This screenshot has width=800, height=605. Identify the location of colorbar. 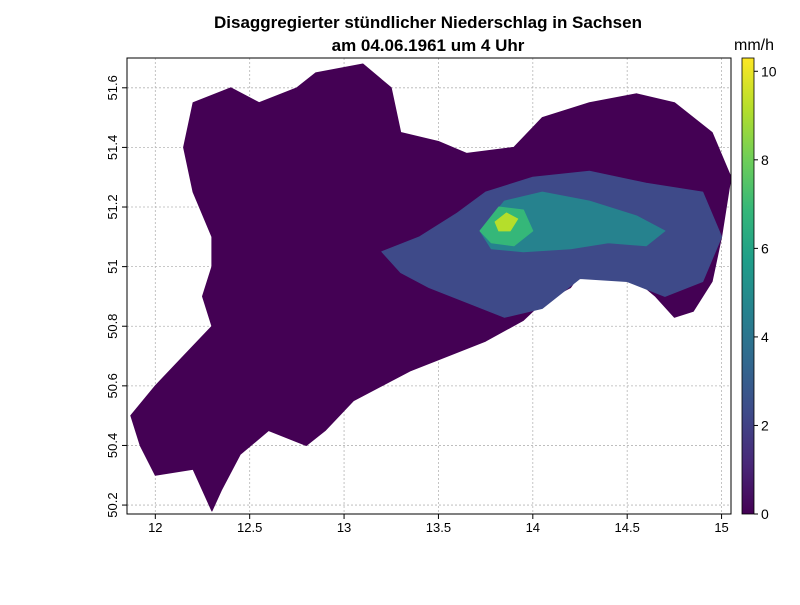
(748, 286).